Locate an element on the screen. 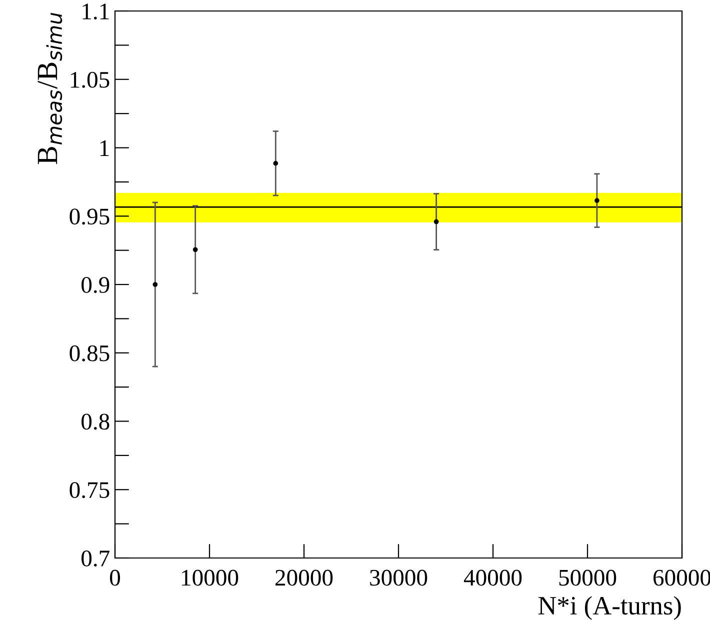  y-tick-label: 1 is located at coordinates (104, 148).